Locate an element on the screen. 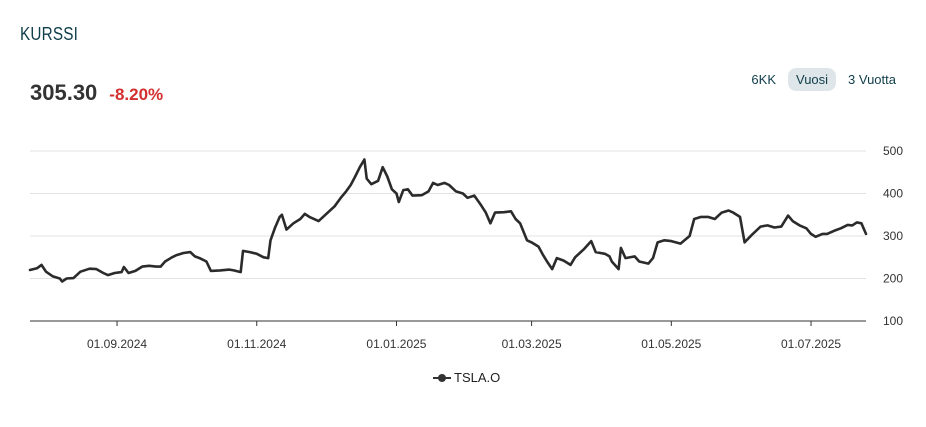 This screenshot has height=427, width=926. y-tick-label: 100 is located at coordinates (893, 321).